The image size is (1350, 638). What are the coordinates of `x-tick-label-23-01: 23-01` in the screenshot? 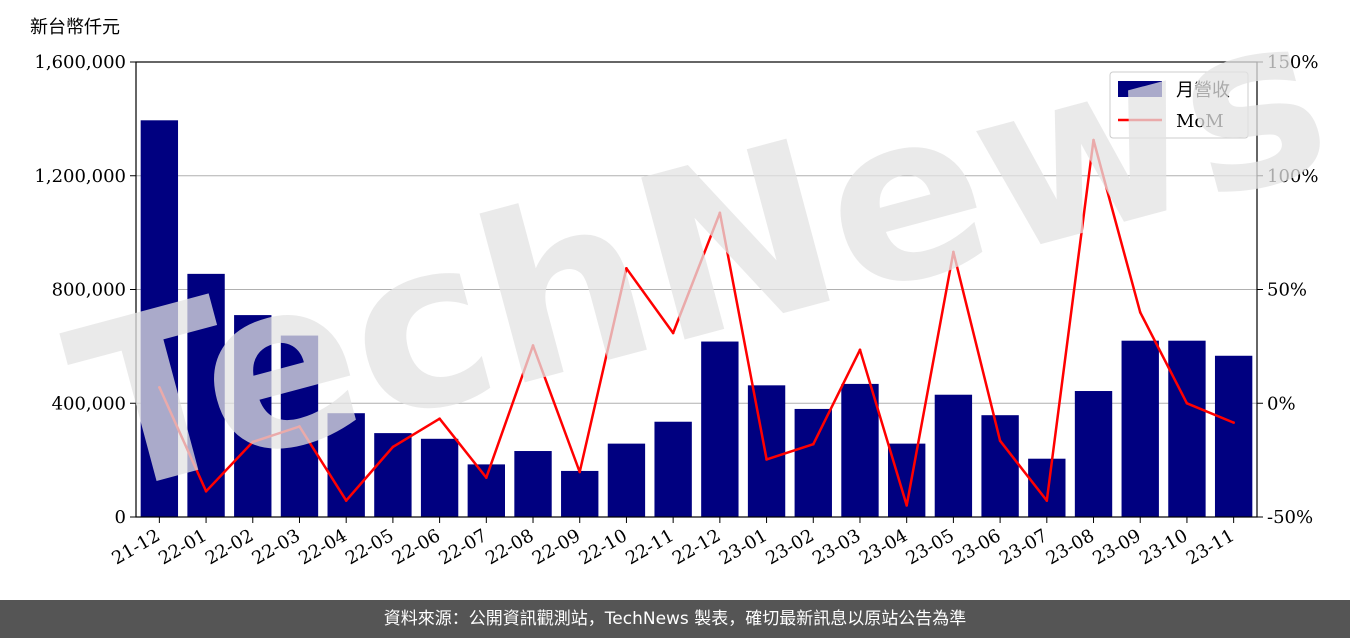 It's located at (743, 547).